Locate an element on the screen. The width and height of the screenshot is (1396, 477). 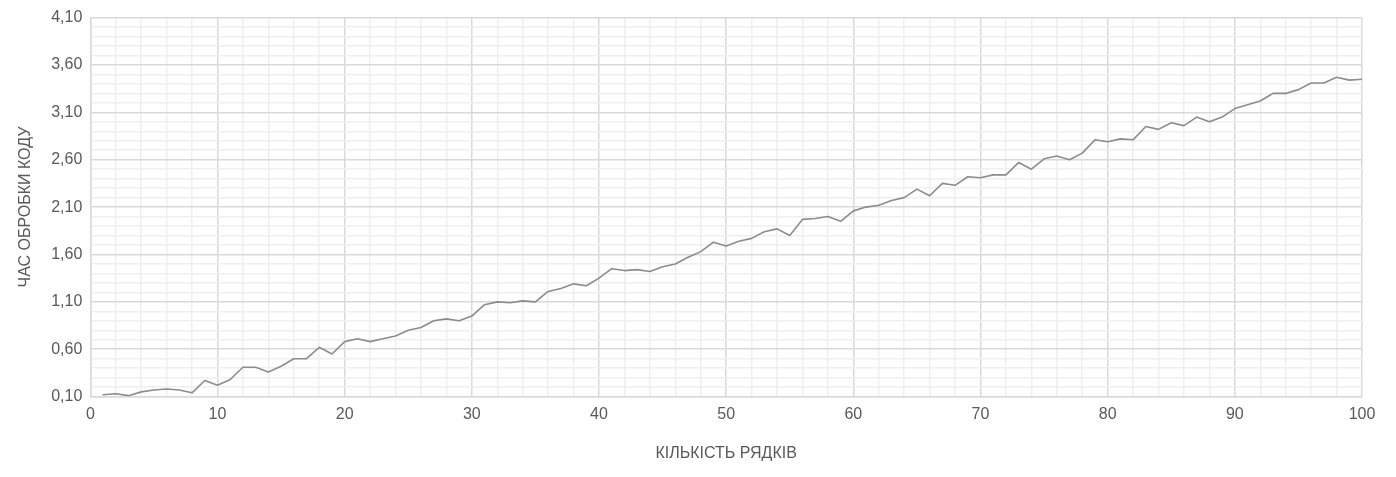
x-tick-label: 40 is located at coordinates (599, 413).